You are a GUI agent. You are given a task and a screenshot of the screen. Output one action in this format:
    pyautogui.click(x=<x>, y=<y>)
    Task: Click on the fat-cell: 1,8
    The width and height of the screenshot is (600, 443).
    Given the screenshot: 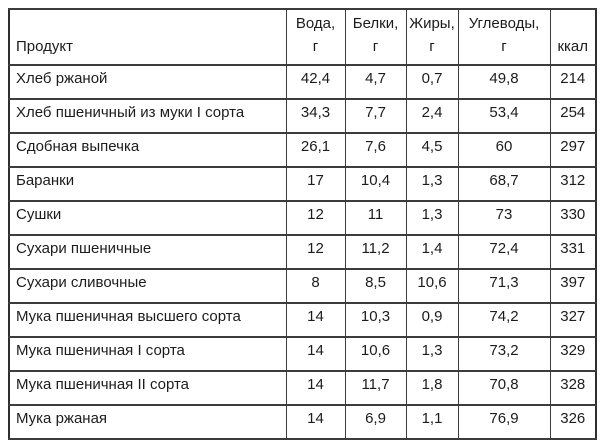 What is the action you would take?
    pyautogui.click(x=432, y=388)
    